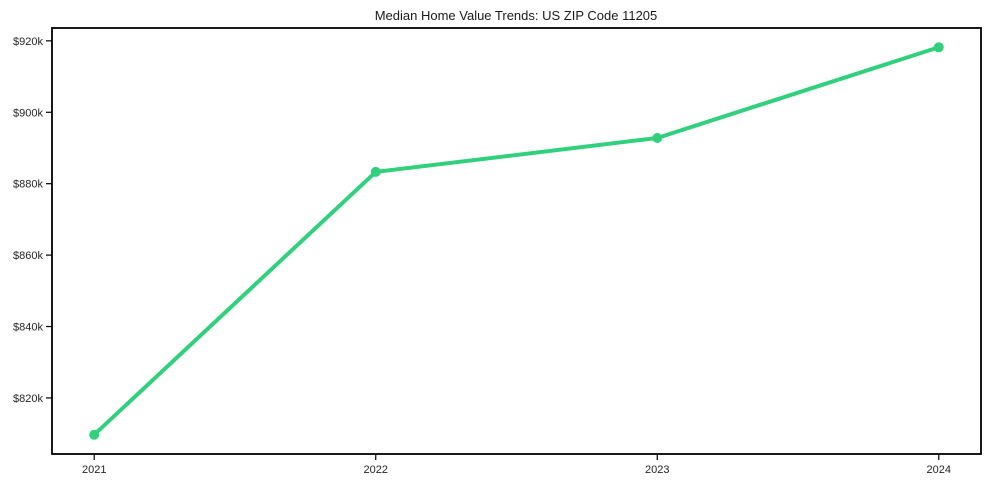  Describe the element at coordinates (94, 470) in the screenshot. I see `x-tick-label: 2021` at that location.